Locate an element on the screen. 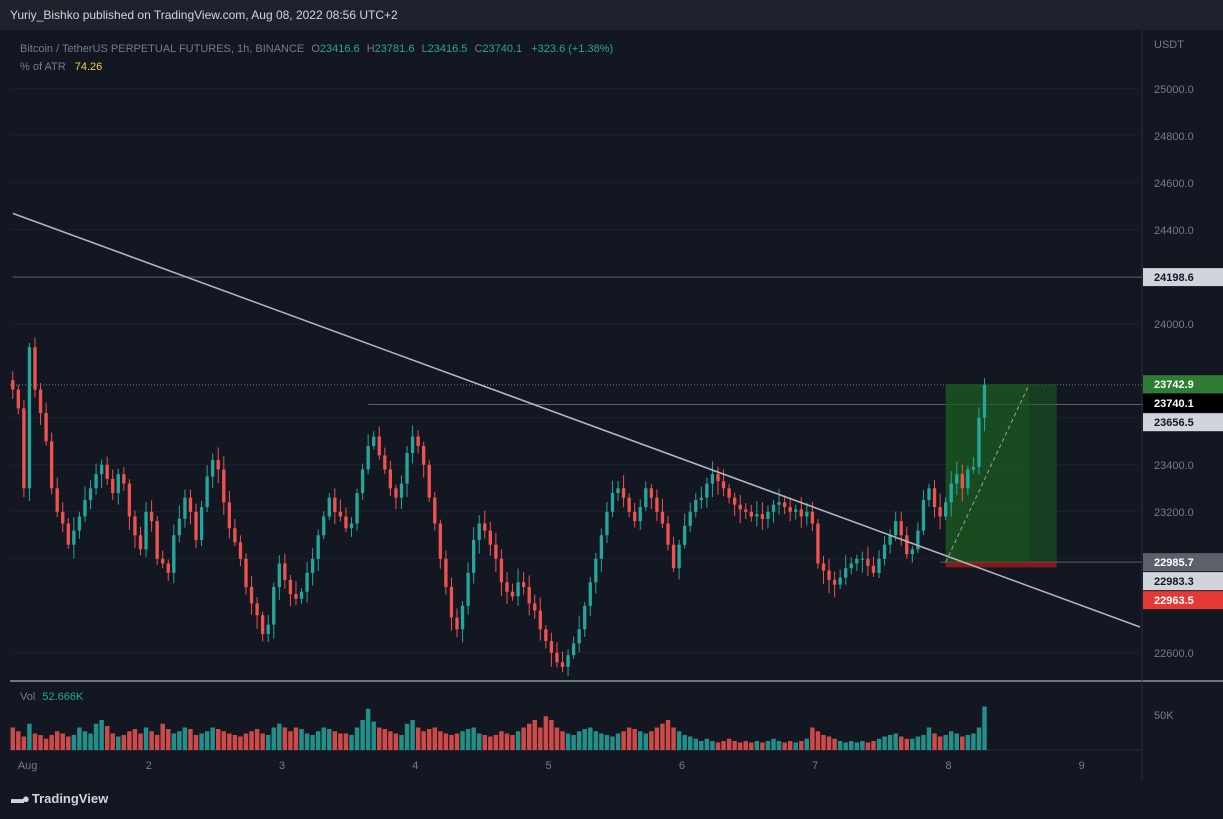  price-tick-label: 23400.0 is located at coordinates (1174, 466).